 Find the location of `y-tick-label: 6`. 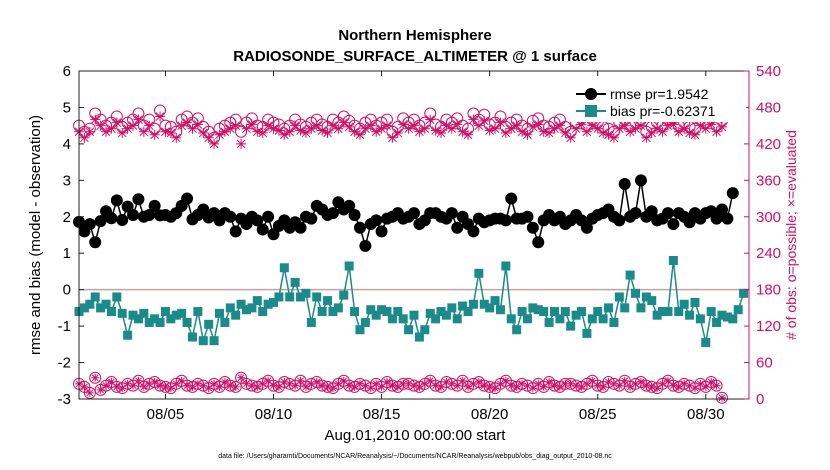

y-tick-label: 6 is located at coordinates (67, 71).